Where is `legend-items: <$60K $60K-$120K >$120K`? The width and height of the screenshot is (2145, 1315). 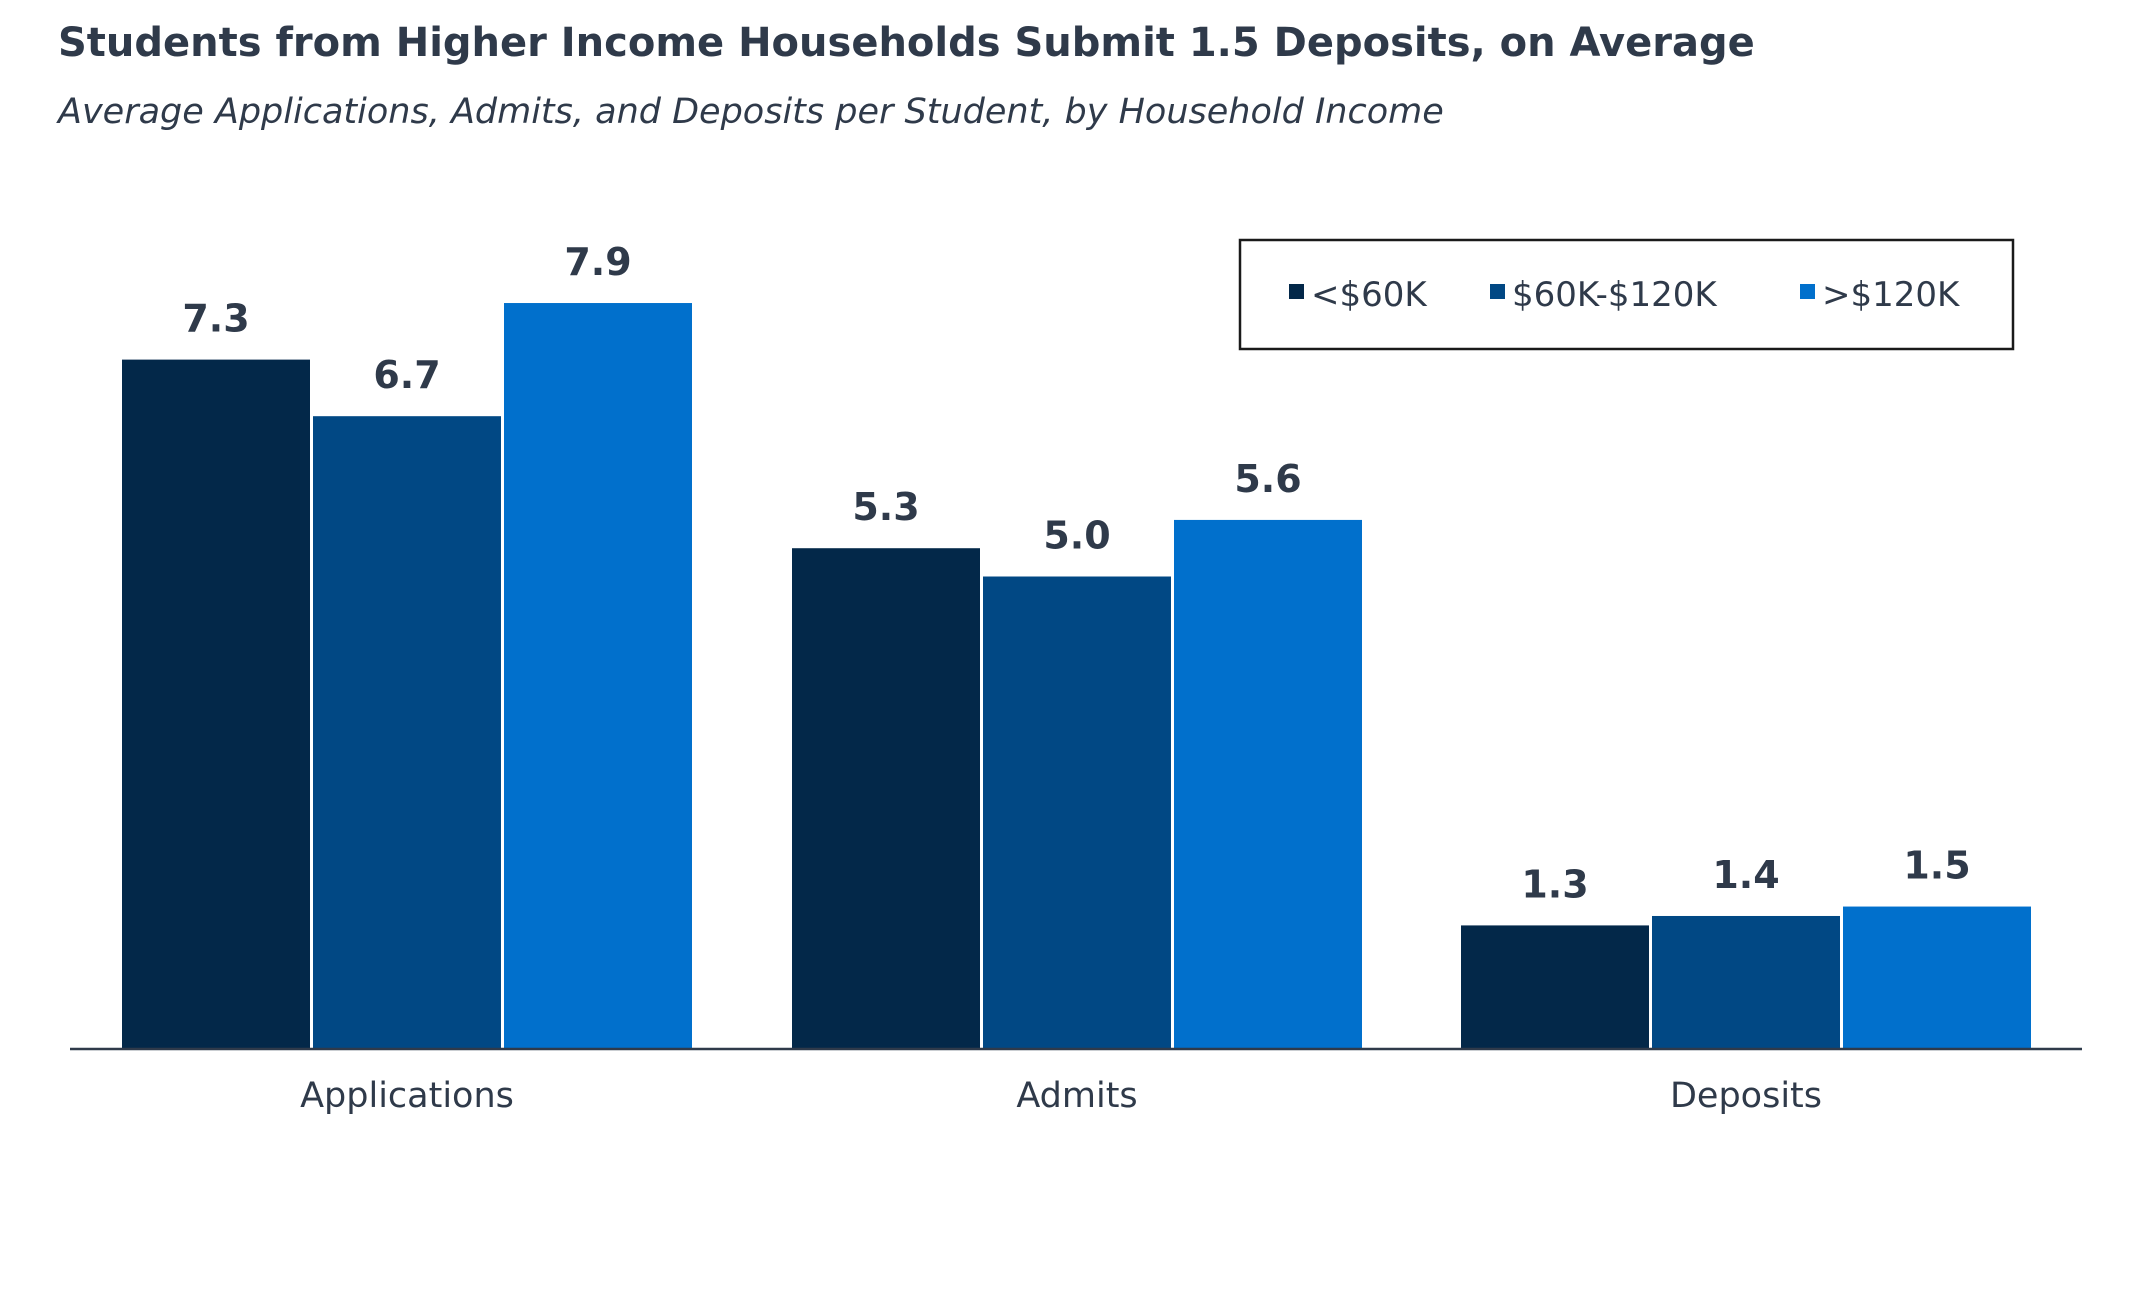
legend-items: <$60K $60K-$120K >$120K is located at coordinates (1625, 295).